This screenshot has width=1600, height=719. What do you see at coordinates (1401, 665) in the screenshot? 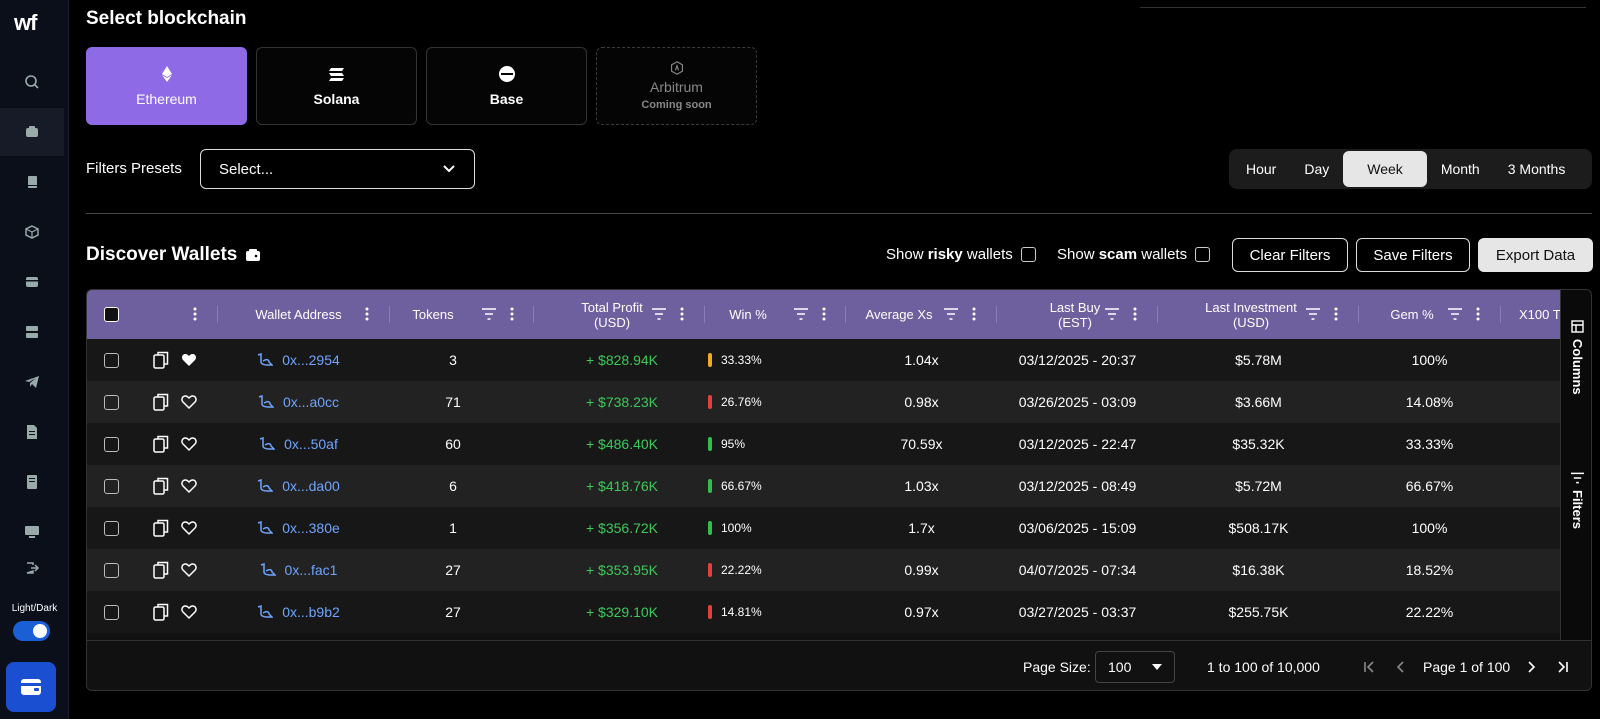
I see `prev-page-button` at bounding box center [1401, 665].